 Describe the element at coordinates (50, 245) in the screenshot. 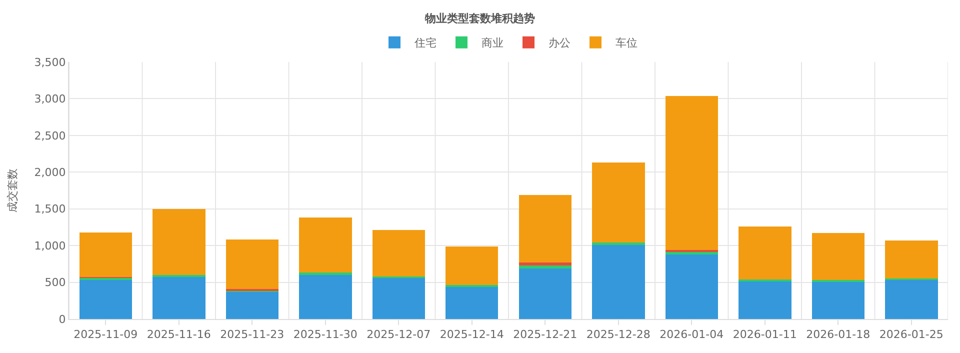

I see `y-tick-label: 1,000` at that location.